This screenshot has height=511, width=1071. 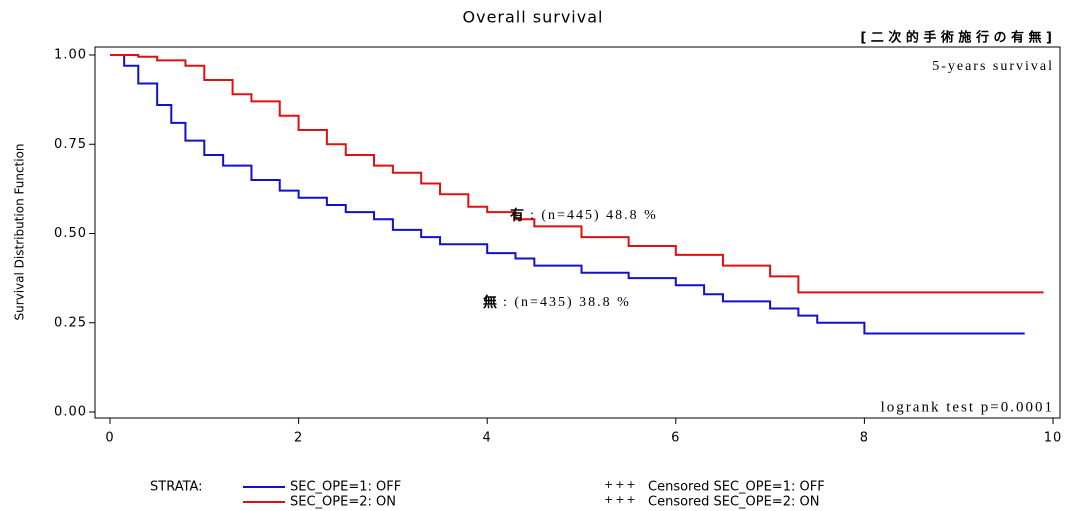 What do you see at coordinates (1053, 438) in the screenshot?
I see `x-tick-label: 10` at bounding box center [1053, 438].